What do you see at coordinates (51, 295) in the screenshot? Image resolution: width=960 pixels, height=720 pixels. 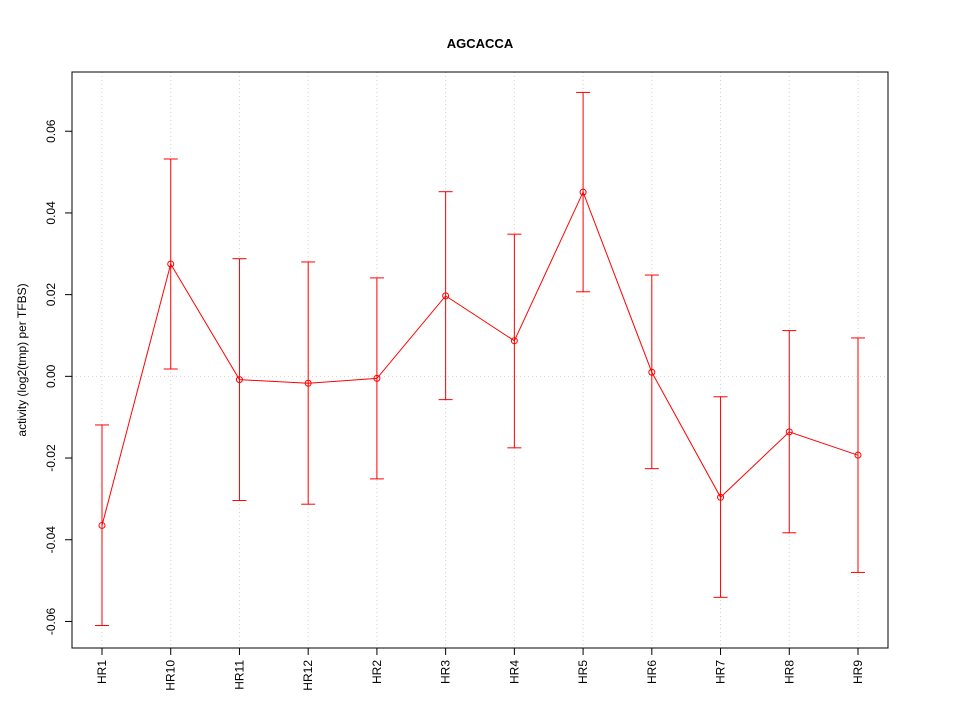 I see `y-tick-label: 0.02` at bounding box center [51, 295].